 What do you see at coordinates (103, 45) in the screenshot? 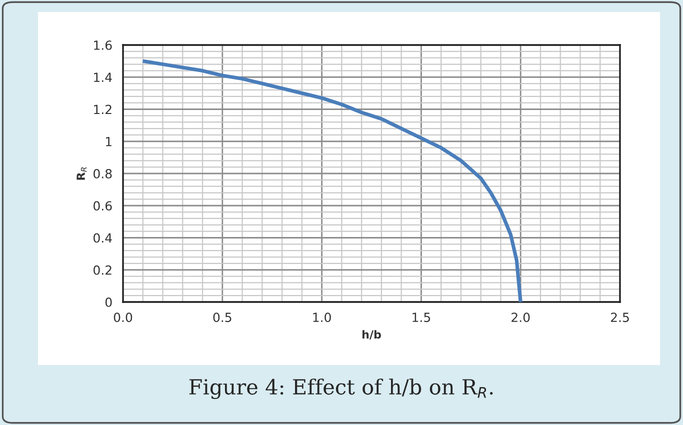
I see `y-tick-label: 1.6` at bounding box center [103, 45].